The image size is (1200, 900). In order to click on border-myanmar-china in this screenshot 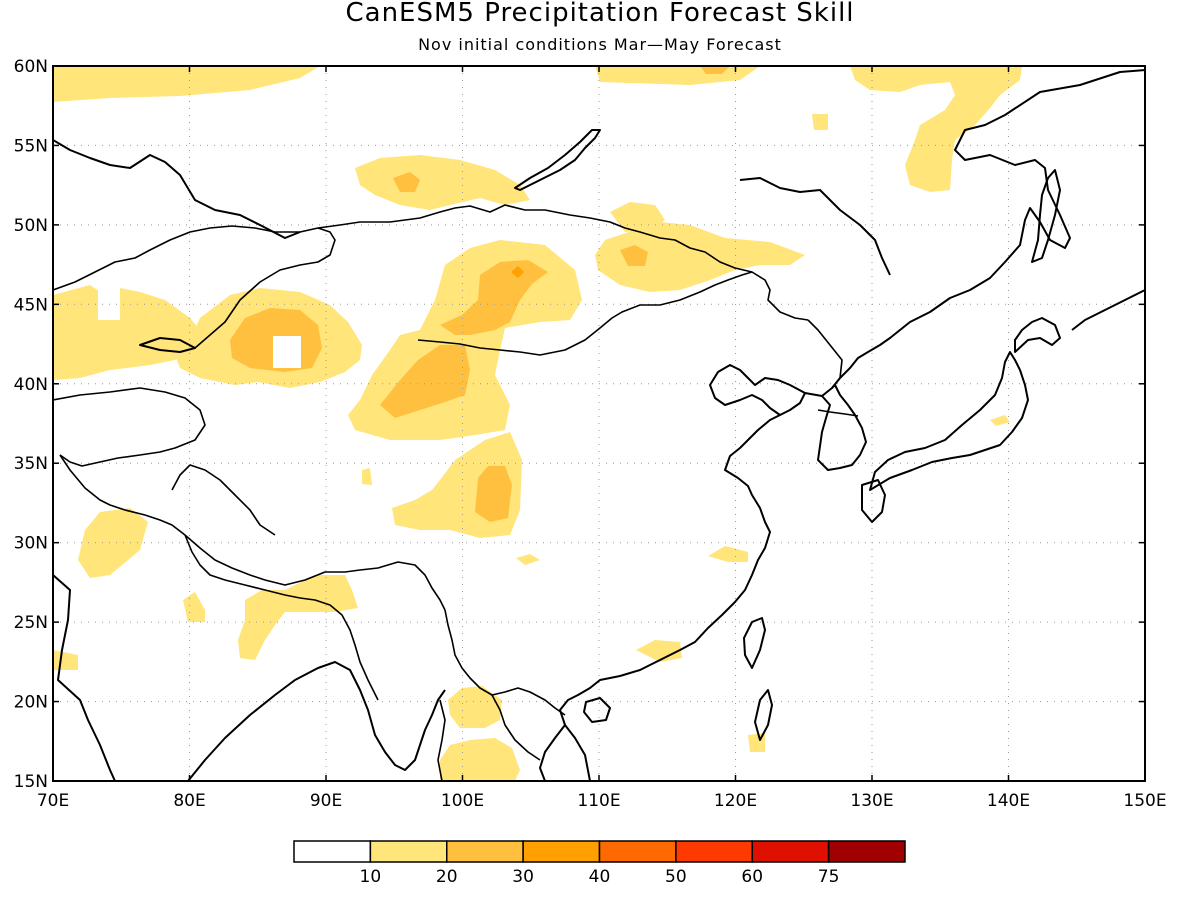, I will do `click(505, 662)`.